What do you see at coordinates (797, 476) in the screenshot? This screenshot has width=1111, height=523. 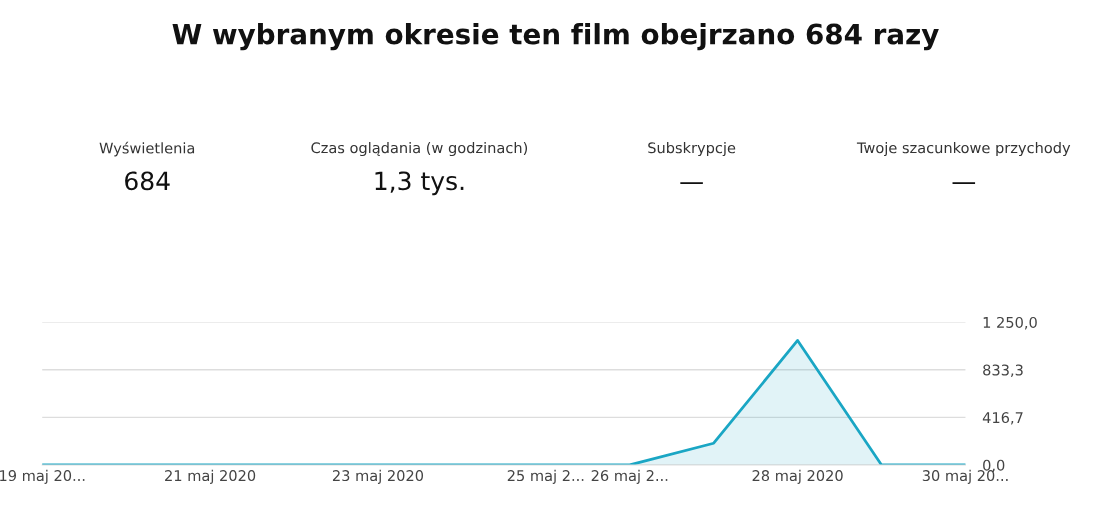 I see `x-tick-label: 28 maj 2020` at bounding box center [797, 476].